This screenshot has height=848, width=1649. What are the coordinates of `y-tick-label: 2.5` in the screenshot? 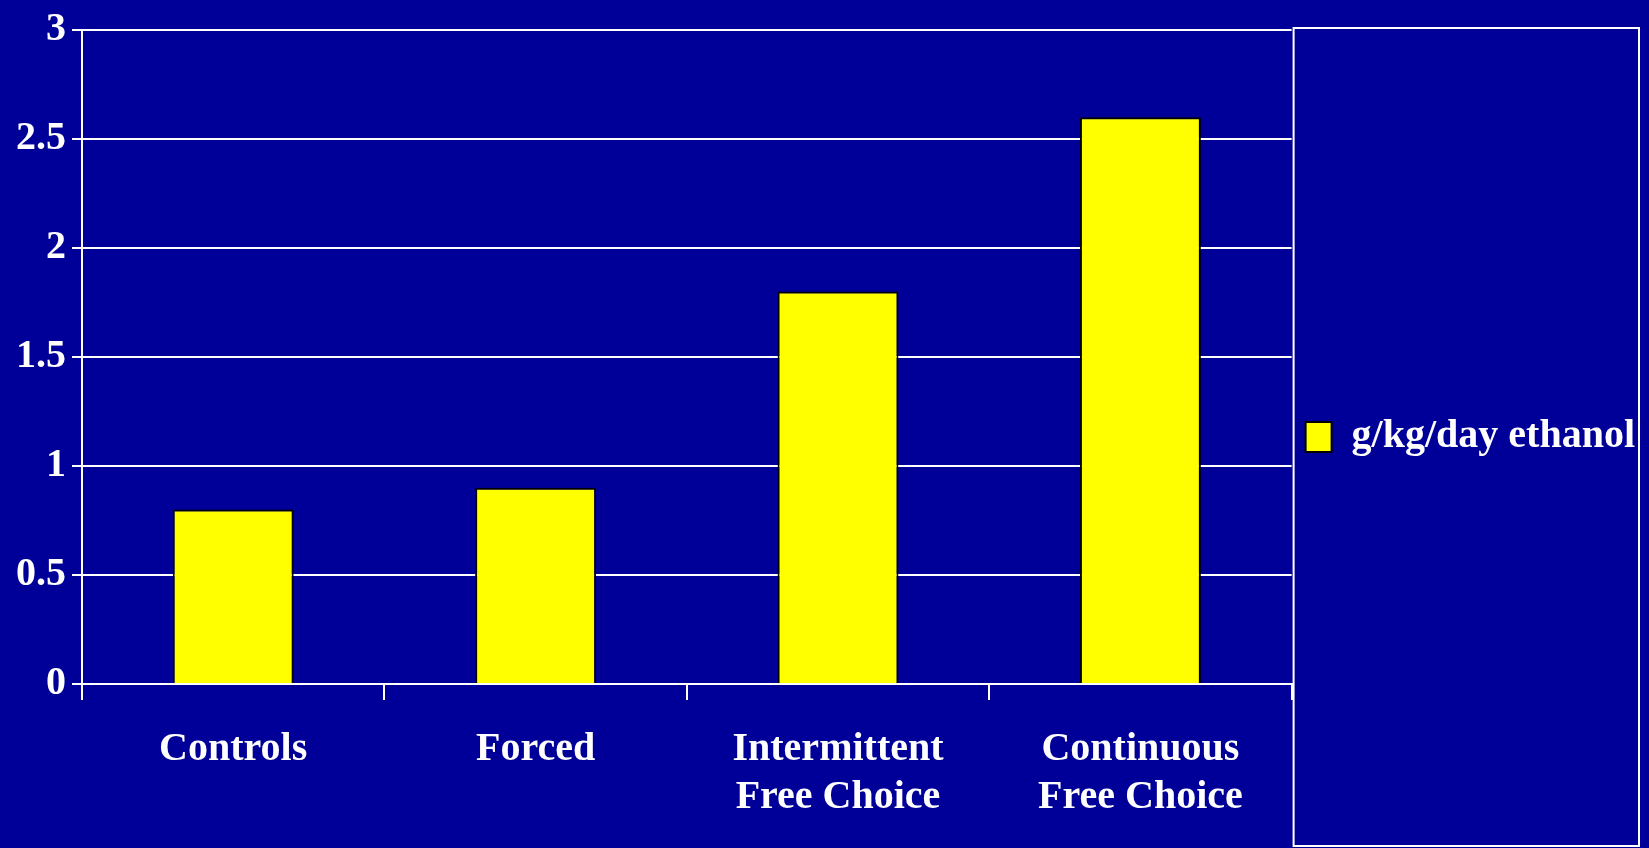 It's located at (41, 136).